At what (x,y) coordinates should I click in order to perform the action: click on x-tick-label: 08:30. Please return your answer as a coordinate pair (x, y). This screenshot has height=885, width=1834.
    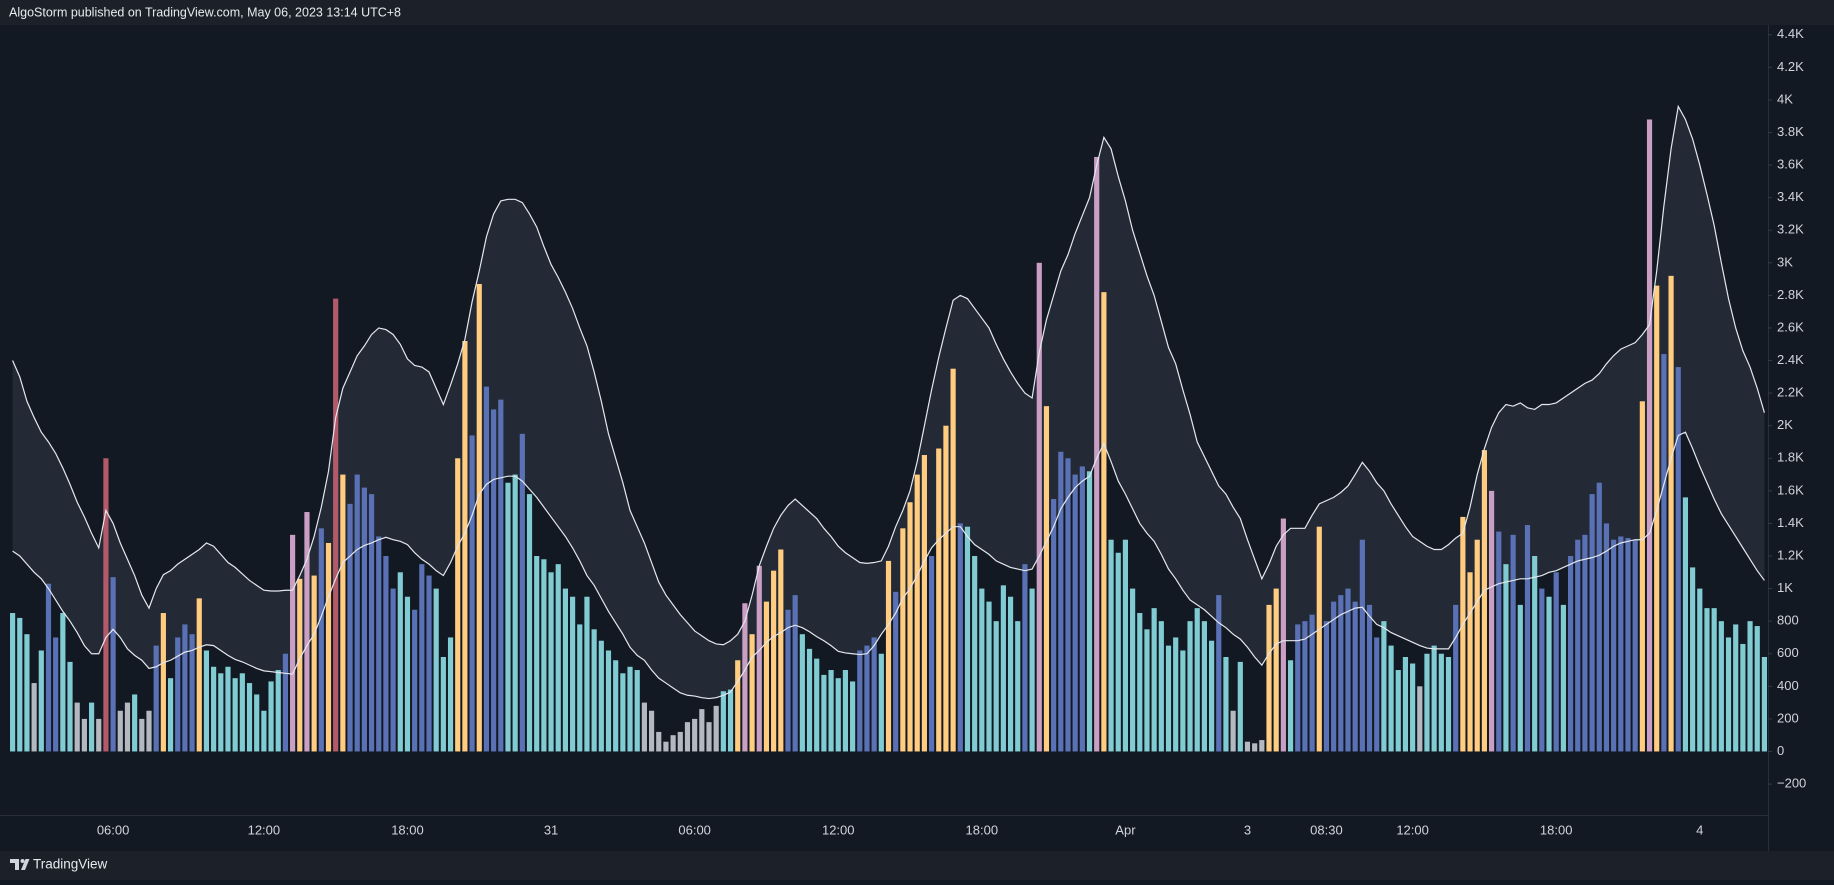
    Looking at the image, I should click on (1326, 829).